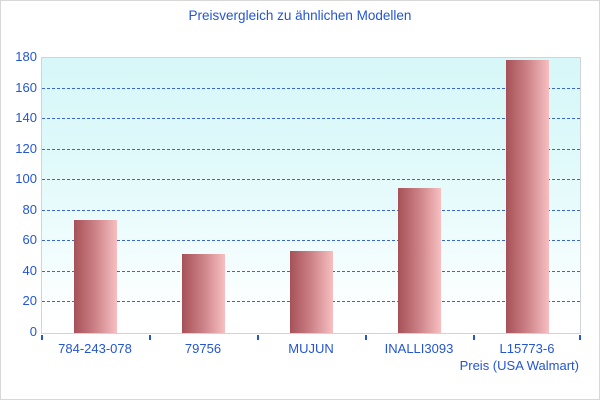  What do you see at coordinates (26, 118) in the screenshot?
I see `y-tick-label-140: 140` at bounding box center [26, 118].